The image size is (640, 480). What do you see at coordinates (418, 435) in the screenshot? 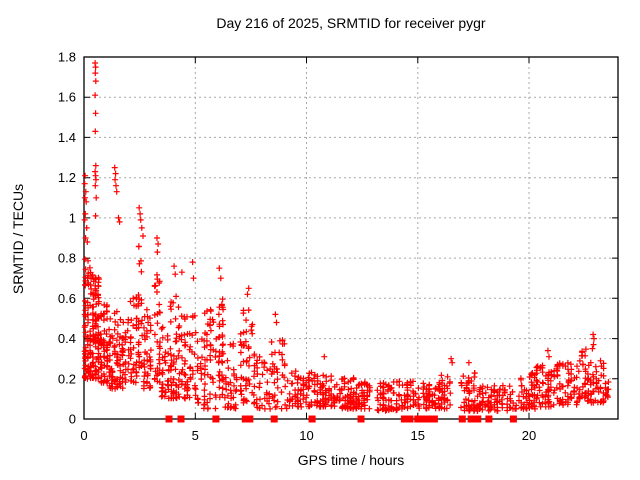
I see `x-tick-label: 15` at bounding box center [418, 435].